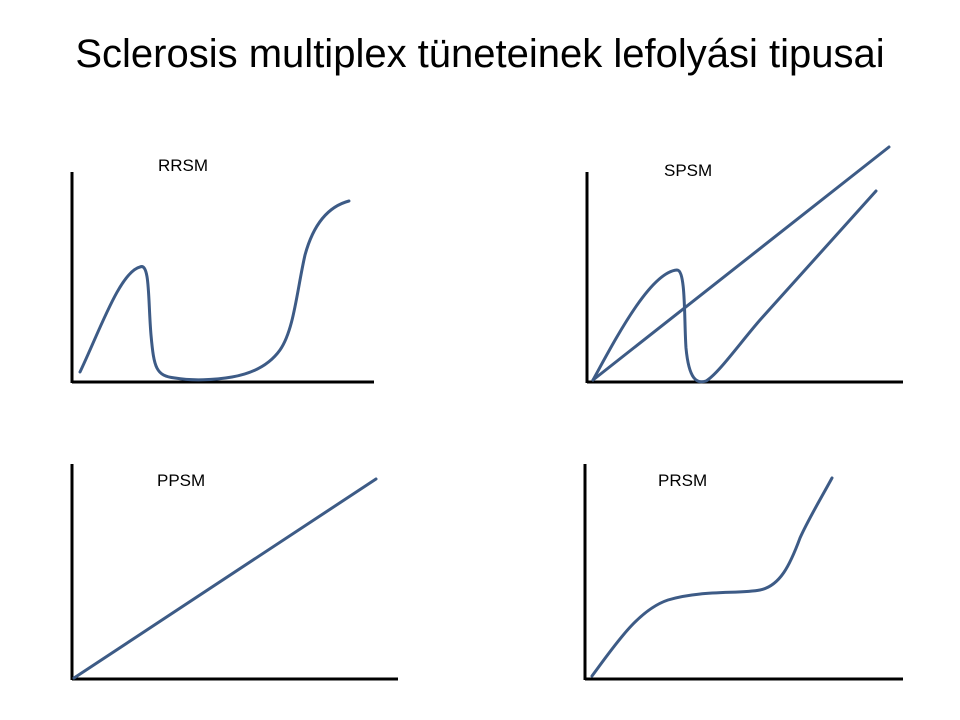 The width and height of the screenshot is (960, 720). I want to click on prsm-curve, so click(712, 577).